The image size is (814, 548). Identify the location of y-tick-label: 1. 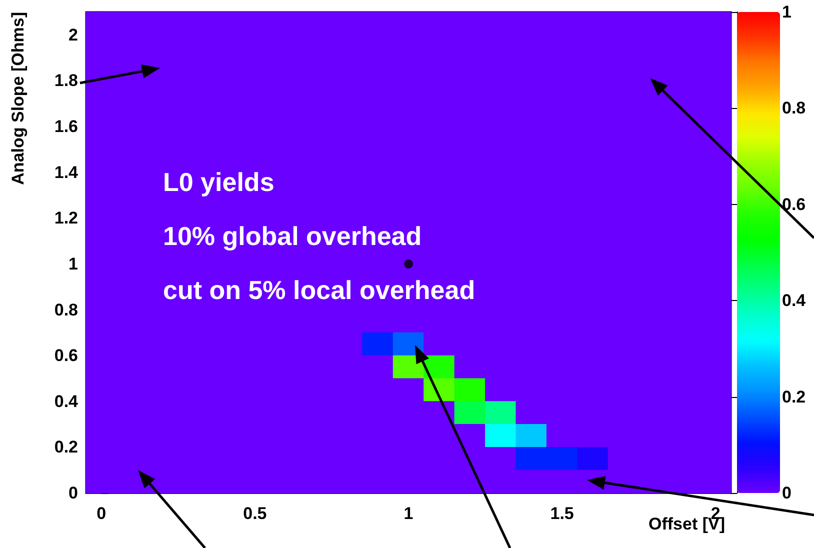
(73, 264).